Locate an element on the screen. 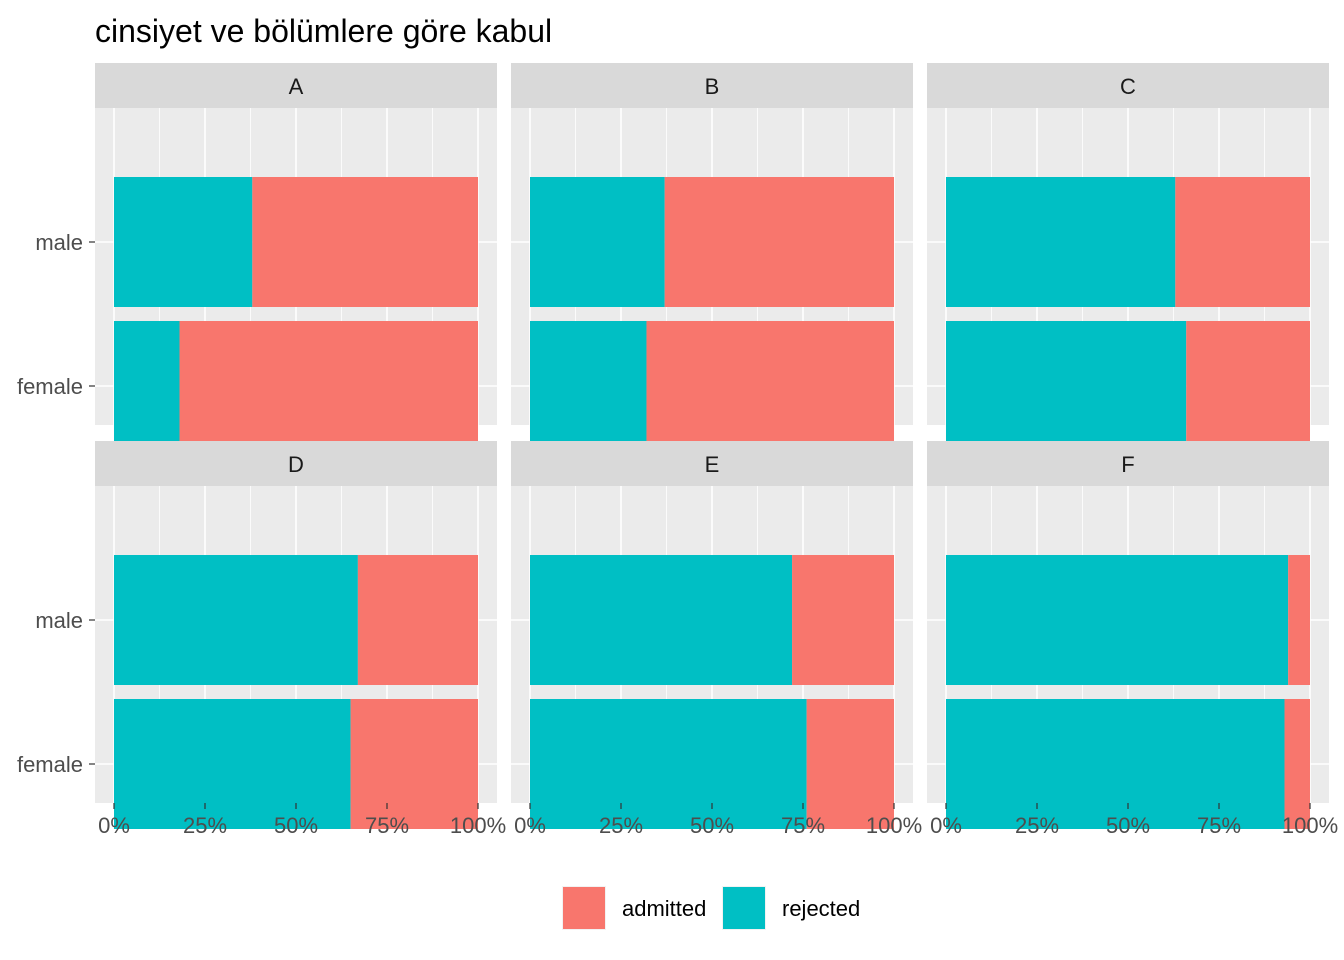 Image resolution: width=1344 pixels, height=960 pixels. facet-strip-label: C is located at coordinates (1128, 86).